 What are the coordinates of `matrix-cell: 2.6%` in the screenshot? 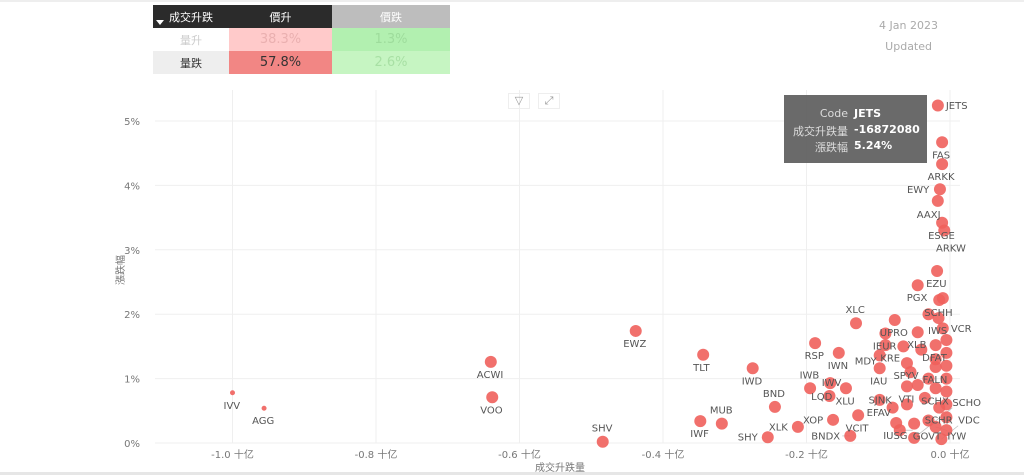 It's located at (391, 62).